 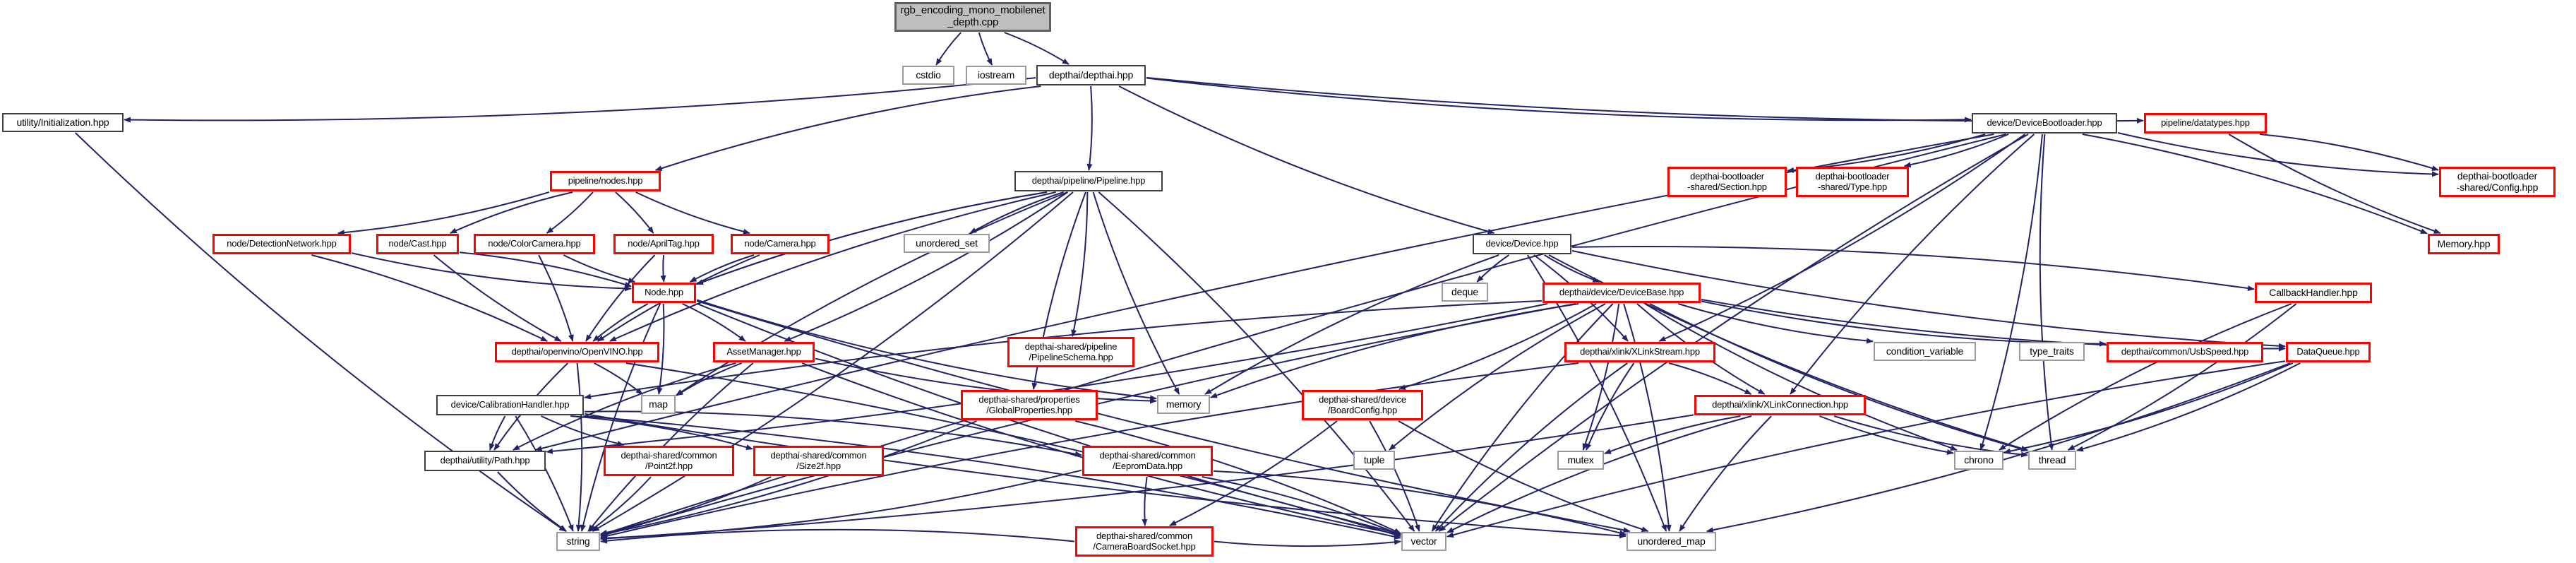 I want to click on graph-edge-calib-to-vector, so click(x=992, y=477).